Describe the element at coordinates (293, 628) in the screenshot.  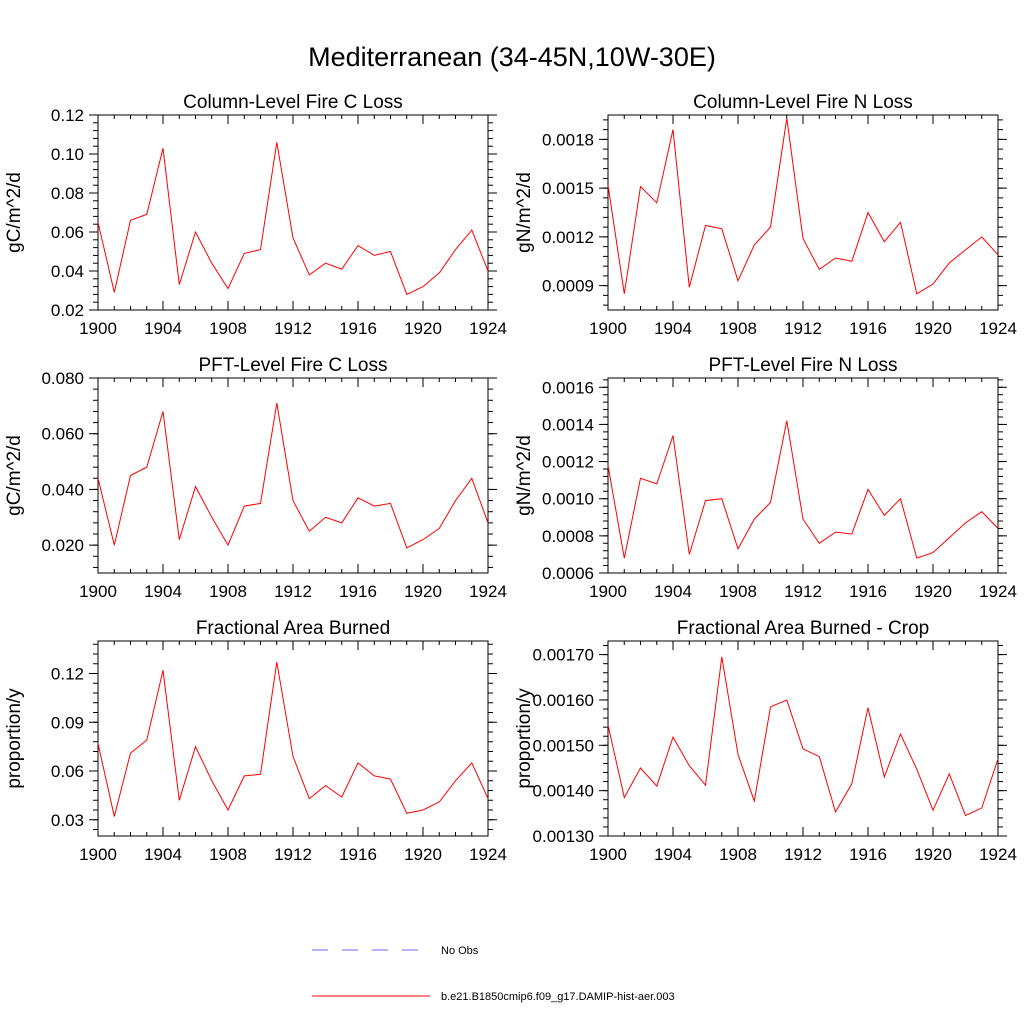
I see `panel-title: Fractional Area Burned` at that location.